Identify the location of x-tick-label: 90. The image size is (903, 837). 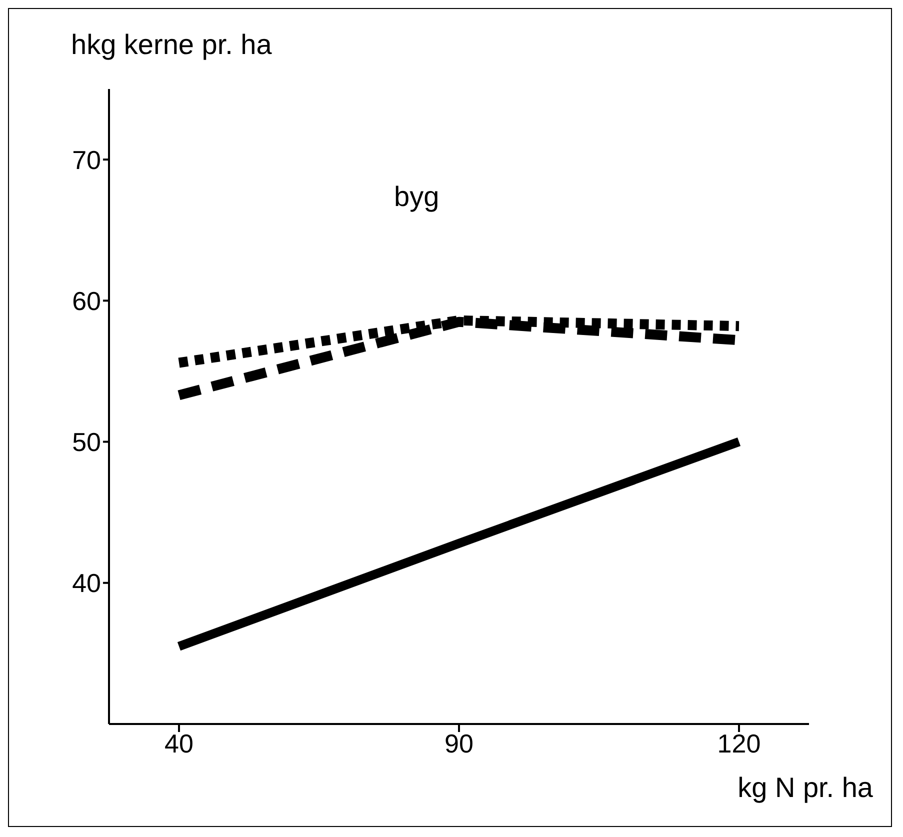
(459, 743).